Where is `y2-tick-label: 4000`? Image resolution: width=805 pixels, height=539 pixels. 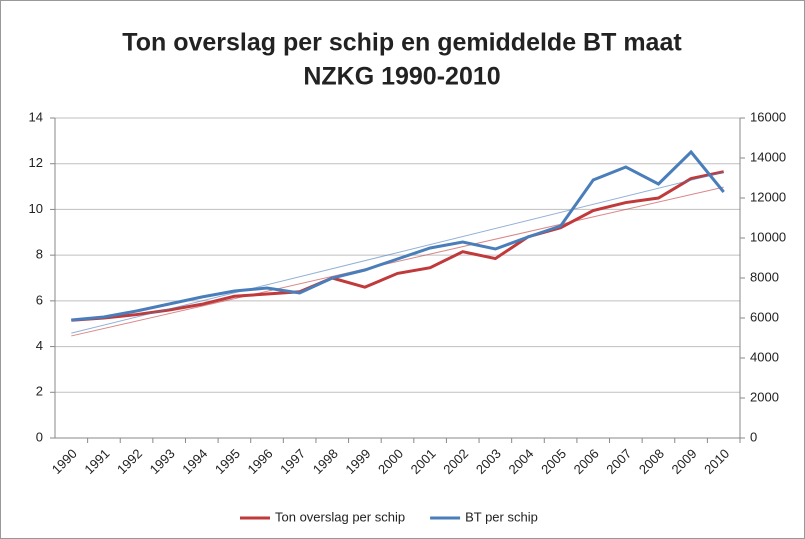 y2-tick-label: 4000 is located at coordinates (764, 356).